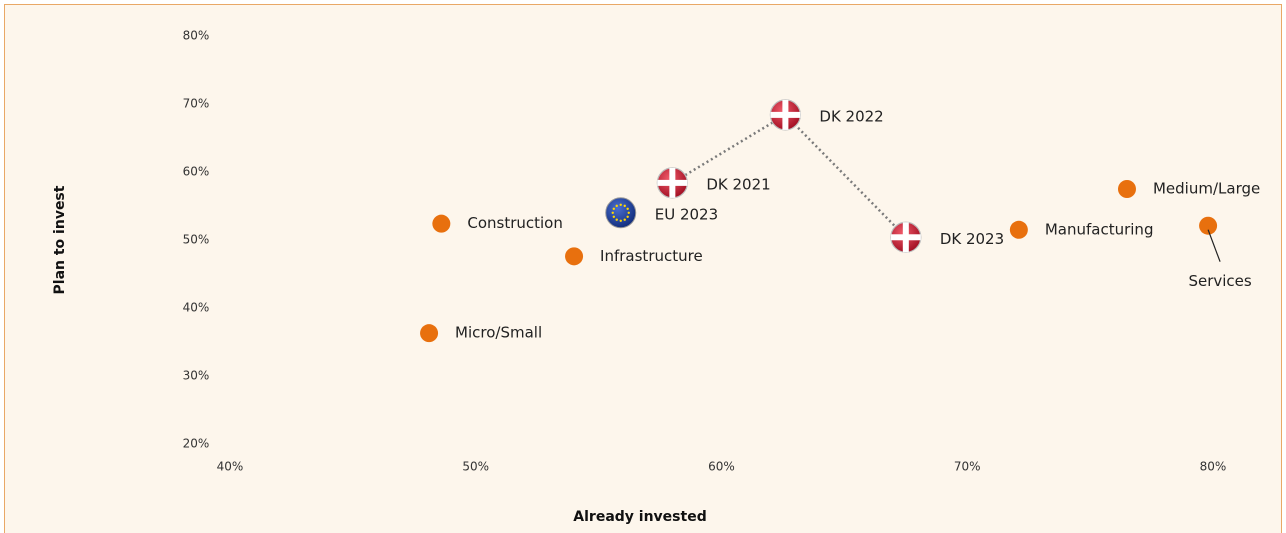 The height and width of the screenshot is (533, 1286). I want to click on point-label: Manufacturing, so click(1099, 229).